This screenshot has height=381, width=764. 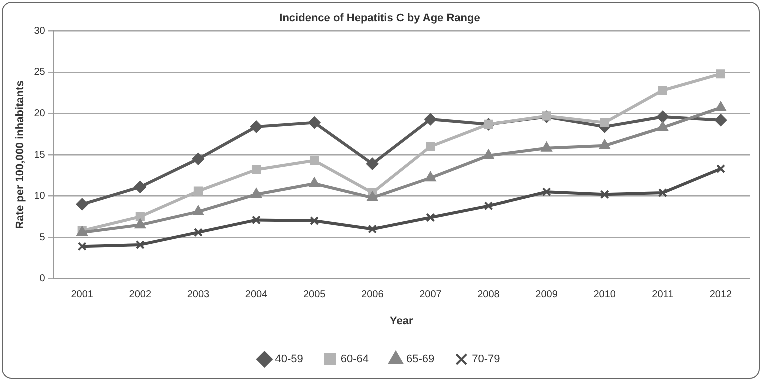 What do you see at coordinates (289, 360) in the screenshot?
I see `legend-label: 40-59` at bounding box center [289, 360].